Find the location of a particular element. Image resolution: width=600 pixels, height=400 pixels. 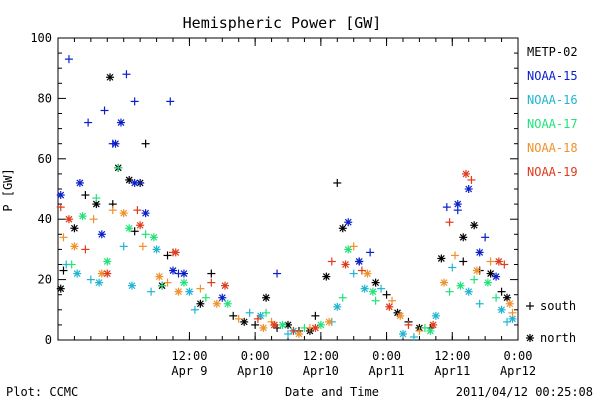

footer-plot-credit: Plot: CCMC is located at coordinates (42, 392).